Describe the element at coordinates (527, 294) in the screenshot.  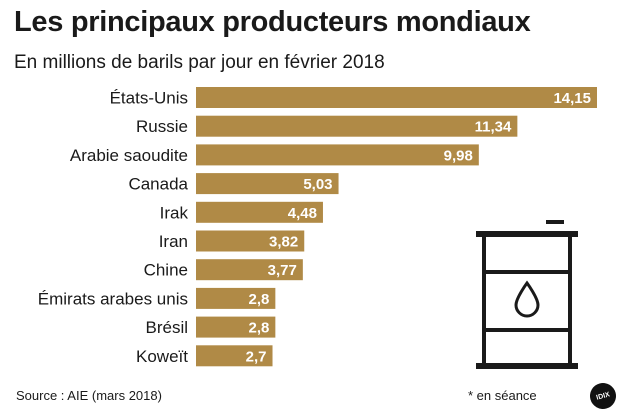
I see `oil-barrel-icon` at that location.